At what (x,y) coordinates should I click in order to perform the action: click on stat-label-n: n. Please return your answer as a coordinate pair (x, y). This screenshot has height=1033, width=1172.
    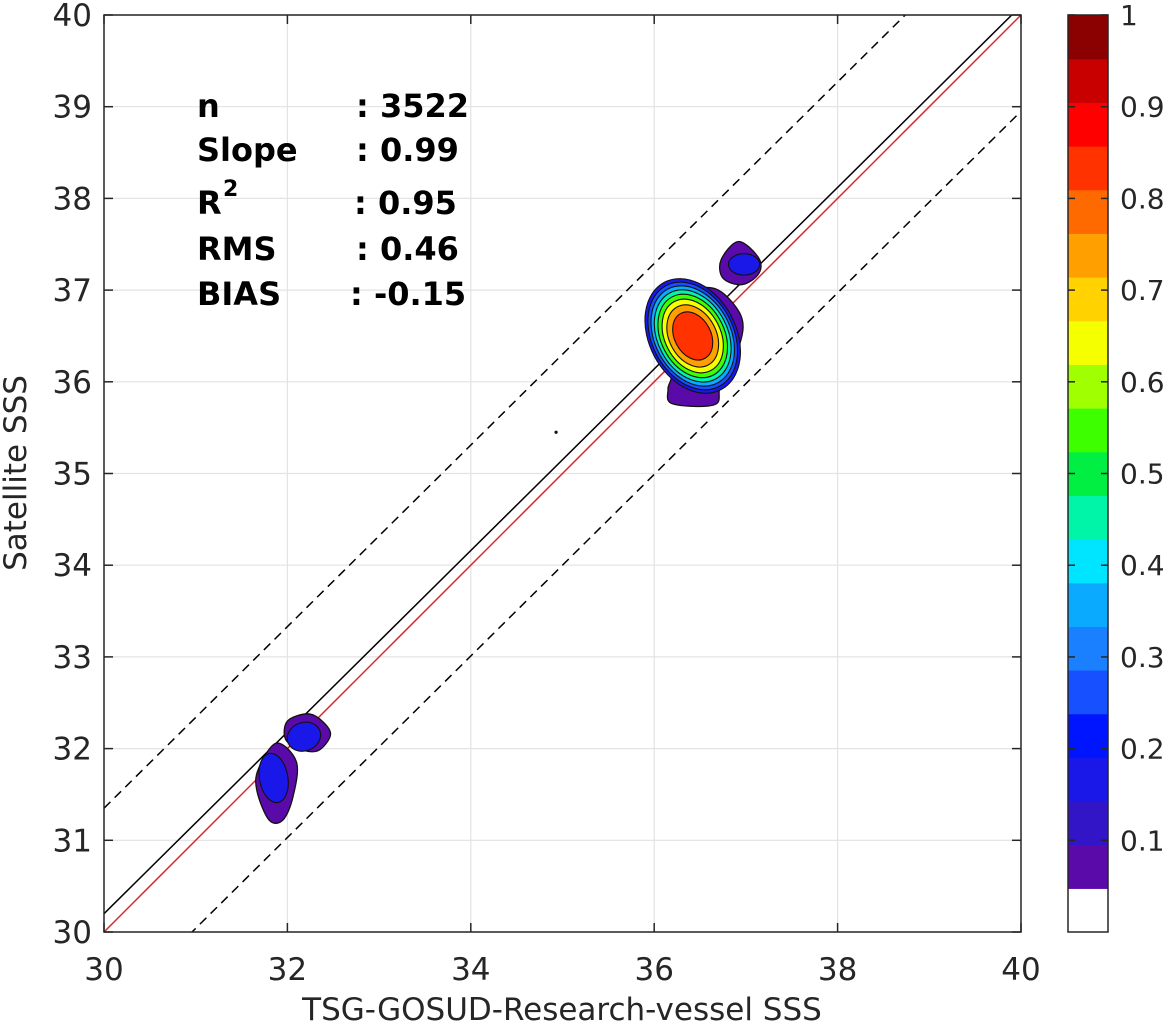
    Looking at the image, I should click on (208, 106).